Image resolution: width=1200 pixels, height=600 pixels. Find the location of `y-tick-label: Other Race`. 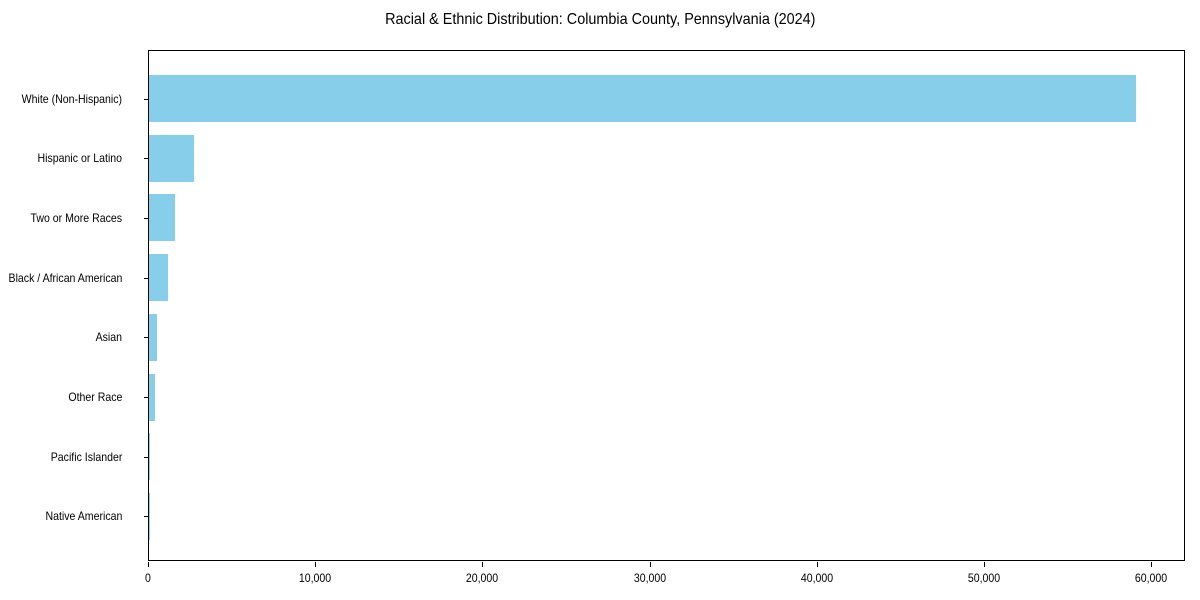

y-tick-label: Other Race is located at coordinates (95, 397).